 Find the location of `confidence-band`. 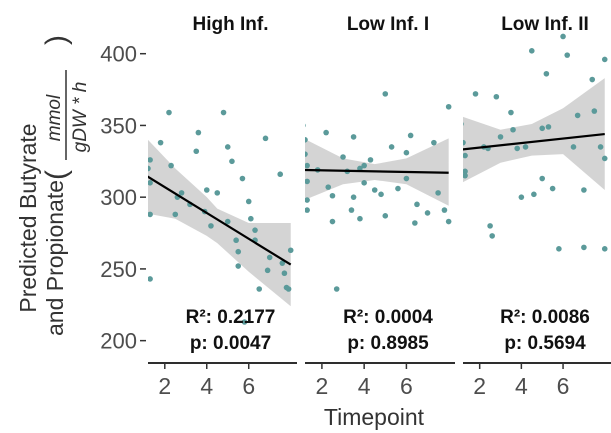

confidence-band is located at coordinates (219, 223).